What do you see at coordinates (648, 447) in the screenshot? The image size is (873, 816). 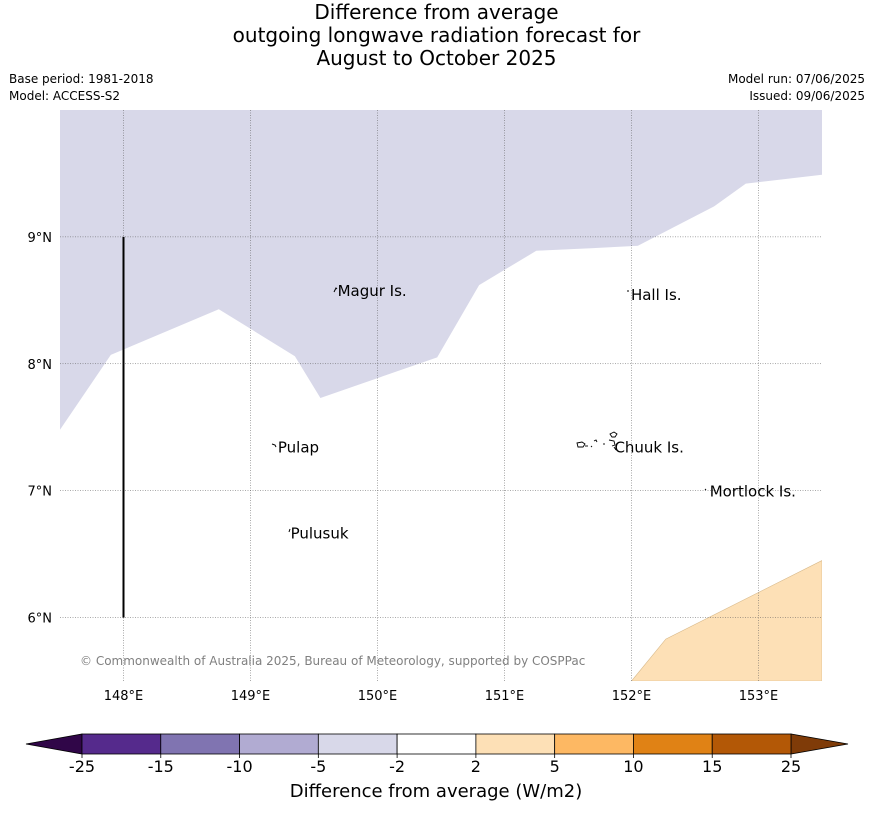 I see `place-label: Chuuk Is.` at bounding box center [648, 447].